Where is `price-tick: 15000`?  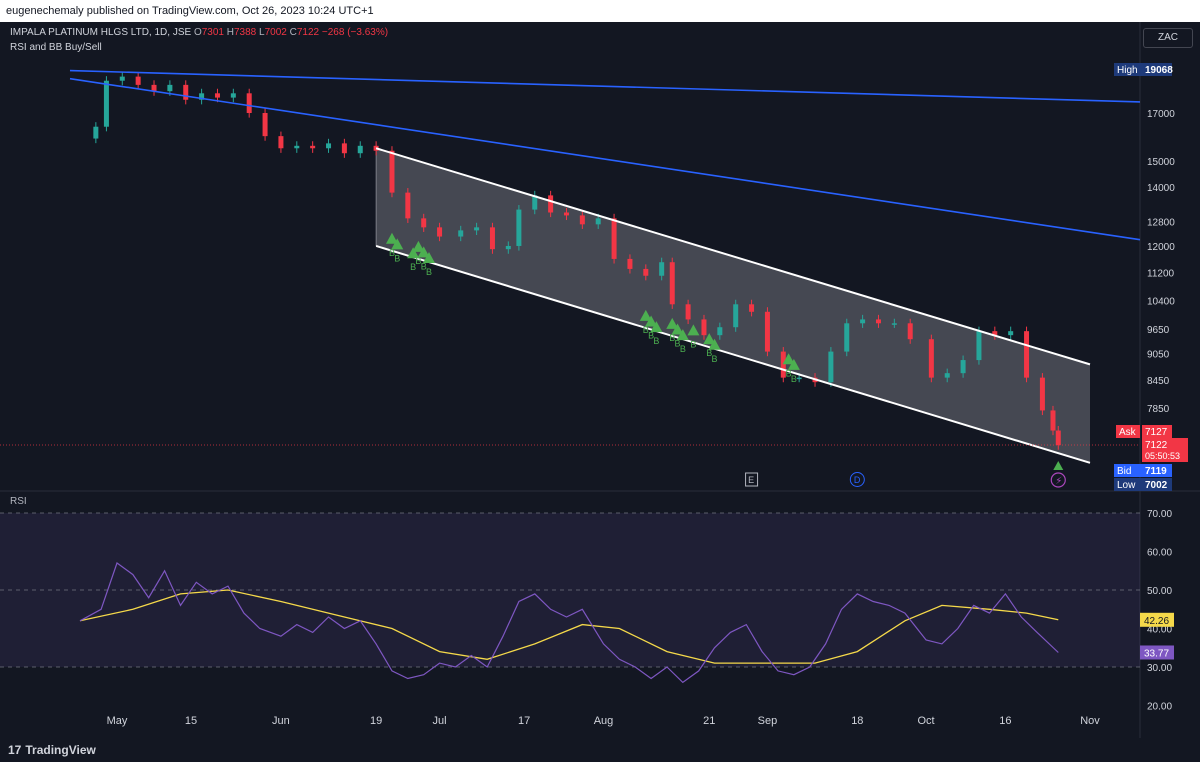
price-tick: 15000 is located at coordinates (1161, 162).